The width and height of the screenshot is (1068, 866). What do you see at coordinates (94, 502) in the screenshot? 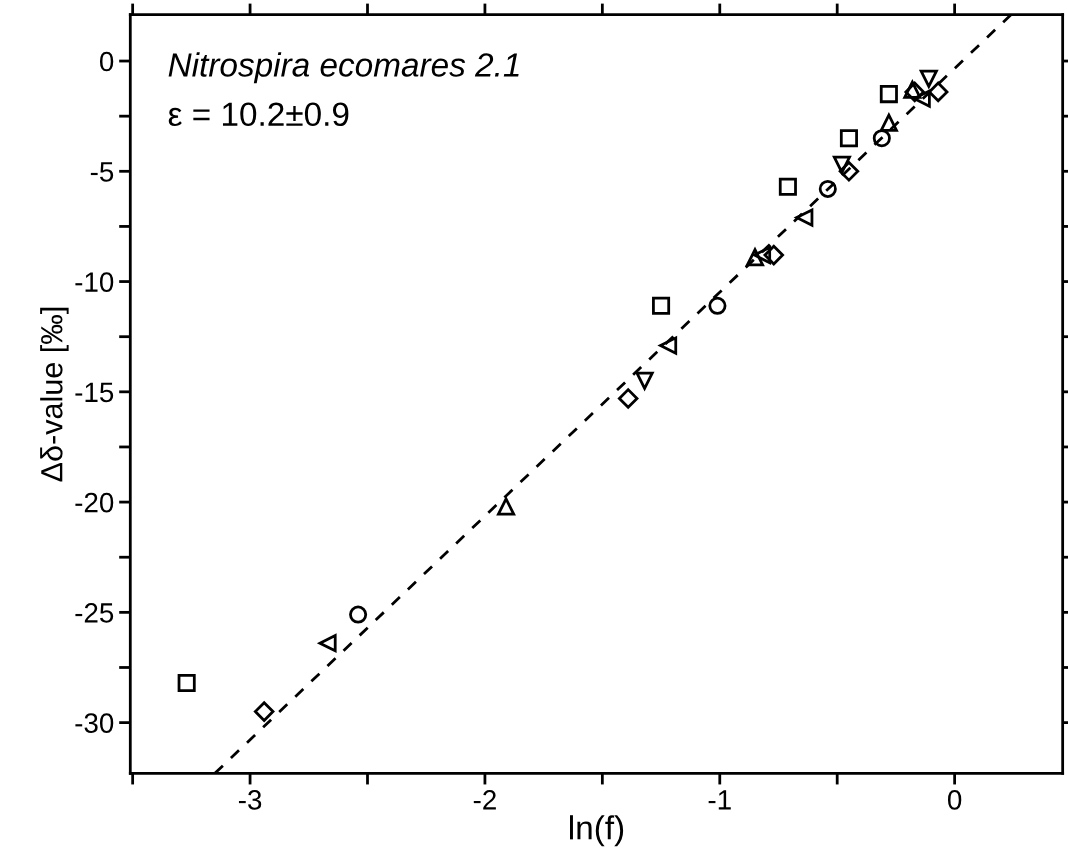
I see `y-tick-label: -20` at bounding box center [94, 502].